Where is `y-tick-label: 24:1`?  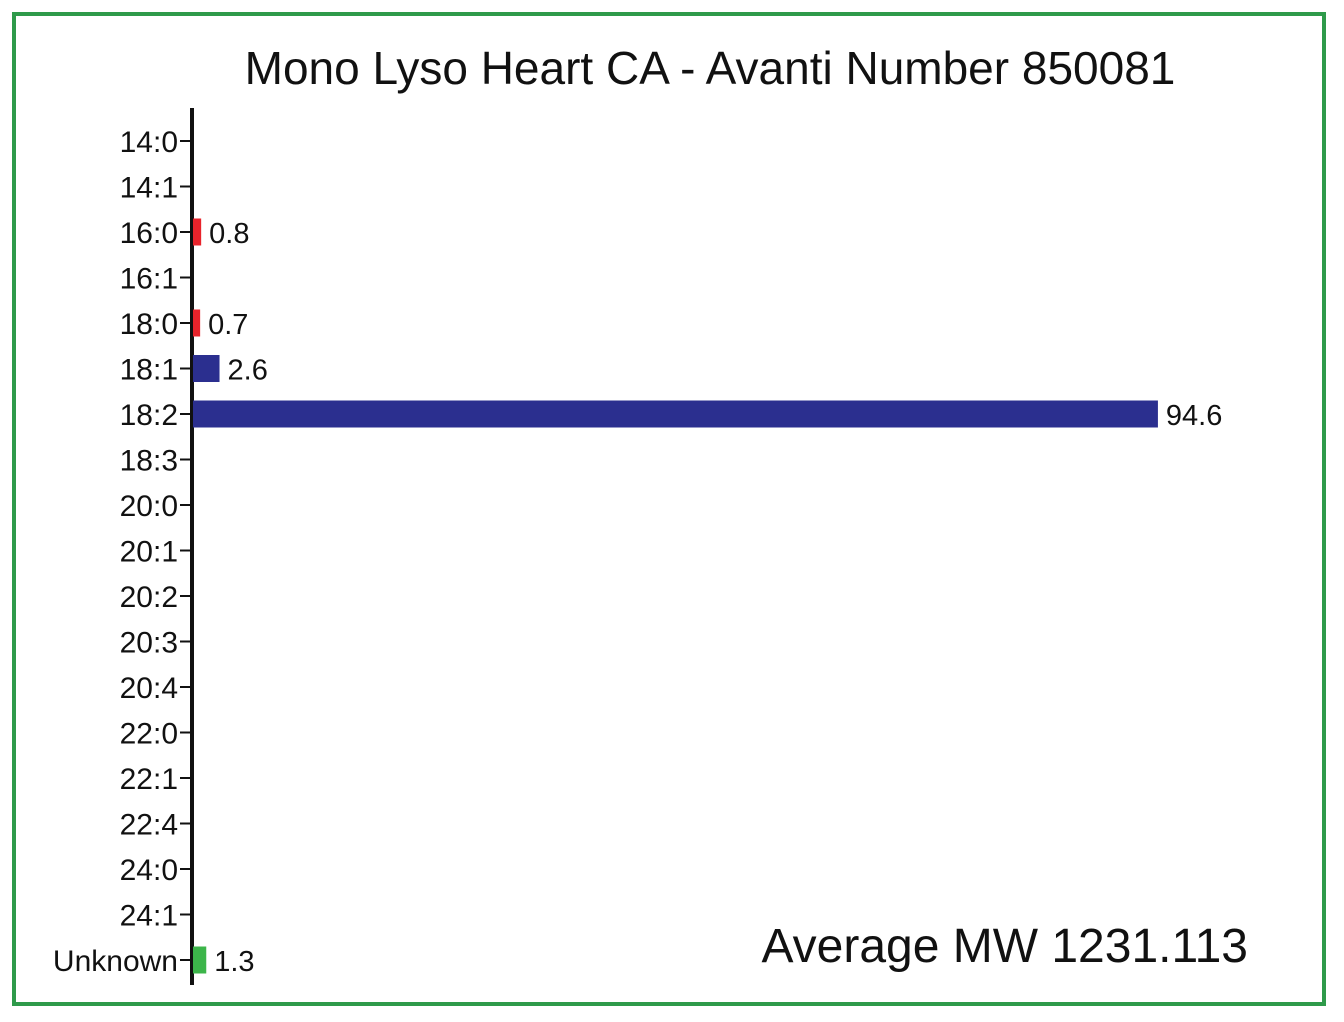 y-tick-label: 24:1 is located at coordinates (149, 916).